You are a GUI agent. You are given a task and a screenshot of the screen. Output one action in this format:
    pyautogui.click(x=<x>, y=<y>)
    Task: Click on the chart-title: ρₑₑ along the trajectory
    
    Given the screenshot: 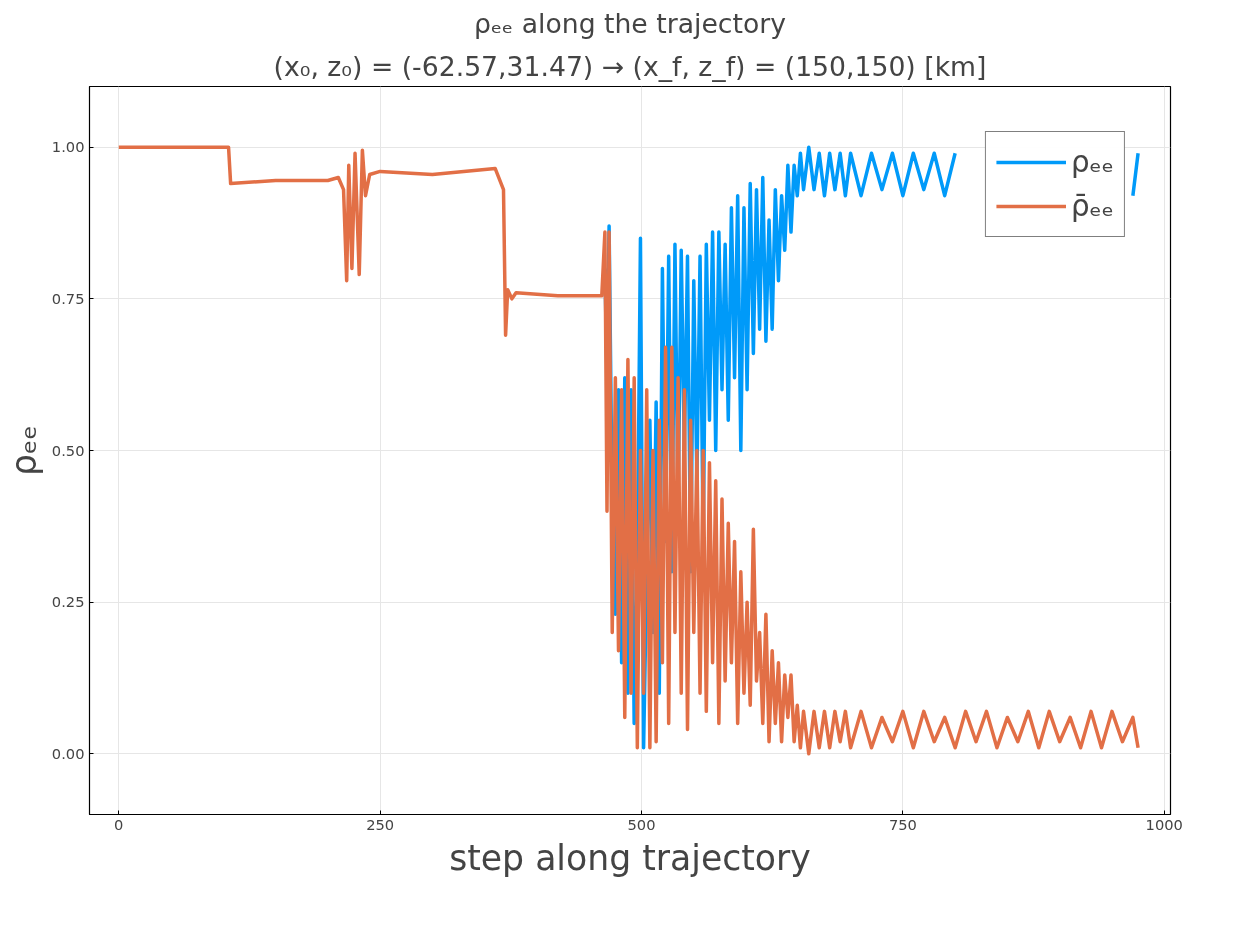 What is the action you would take?
    pyautogui.click(x=630, y=23)
    